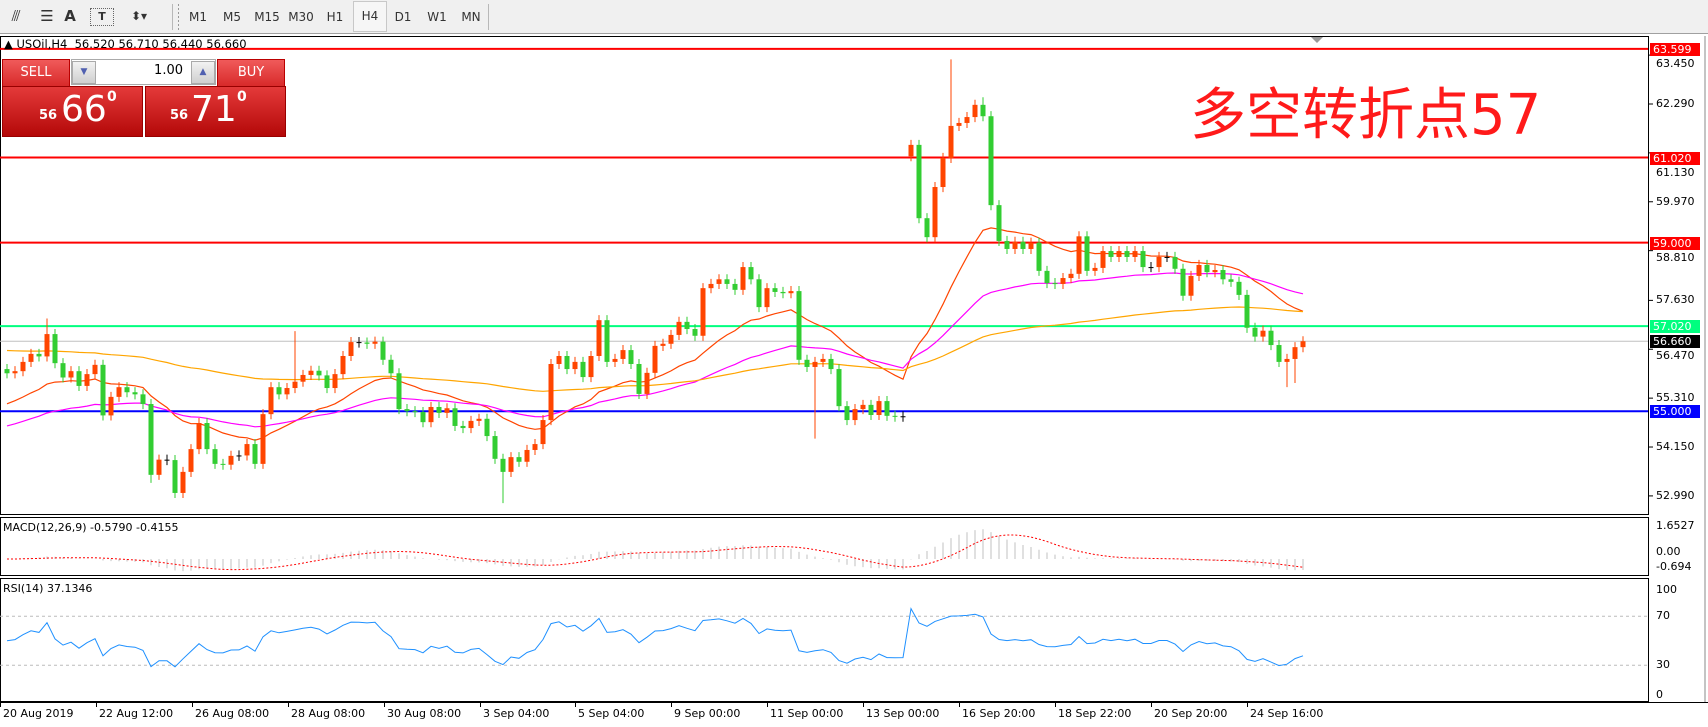 The width and height of the screenshot is (1708, 727). What do you see at coordinates (198, 17) in the screenshot?
I see `timeframe-m1: M1` at bounding box center [198, 17].